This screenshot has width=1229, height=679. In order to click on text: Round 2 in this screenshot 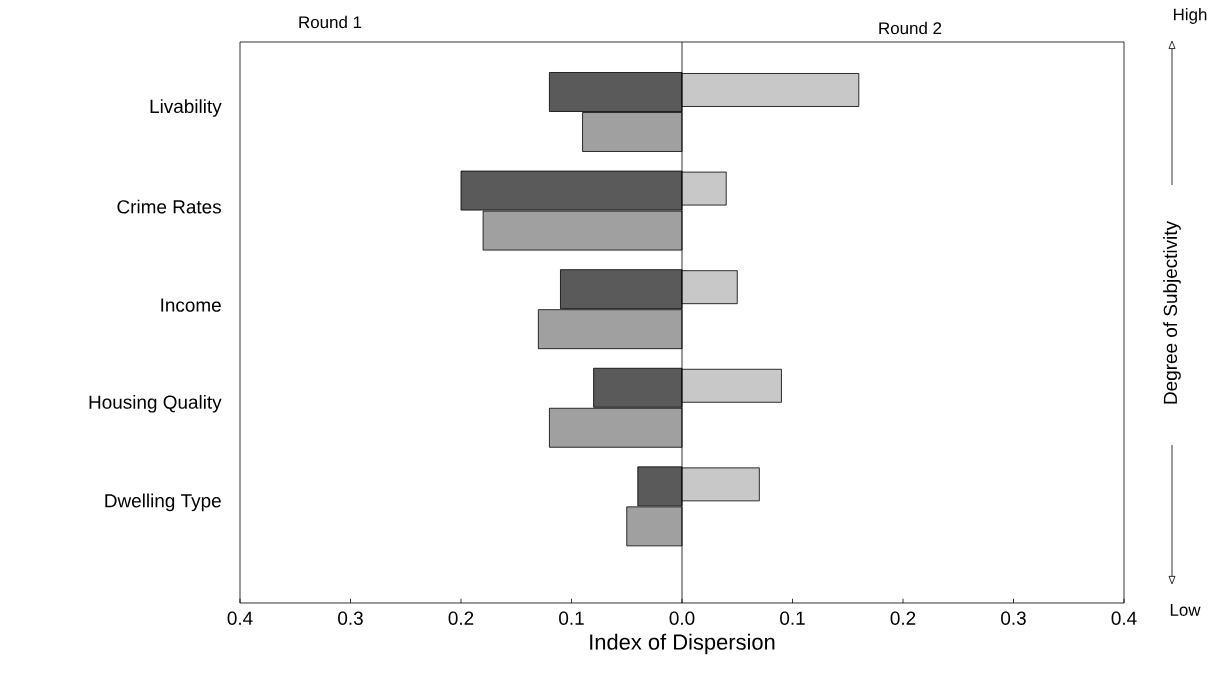, I will do `click(910, 28)`.